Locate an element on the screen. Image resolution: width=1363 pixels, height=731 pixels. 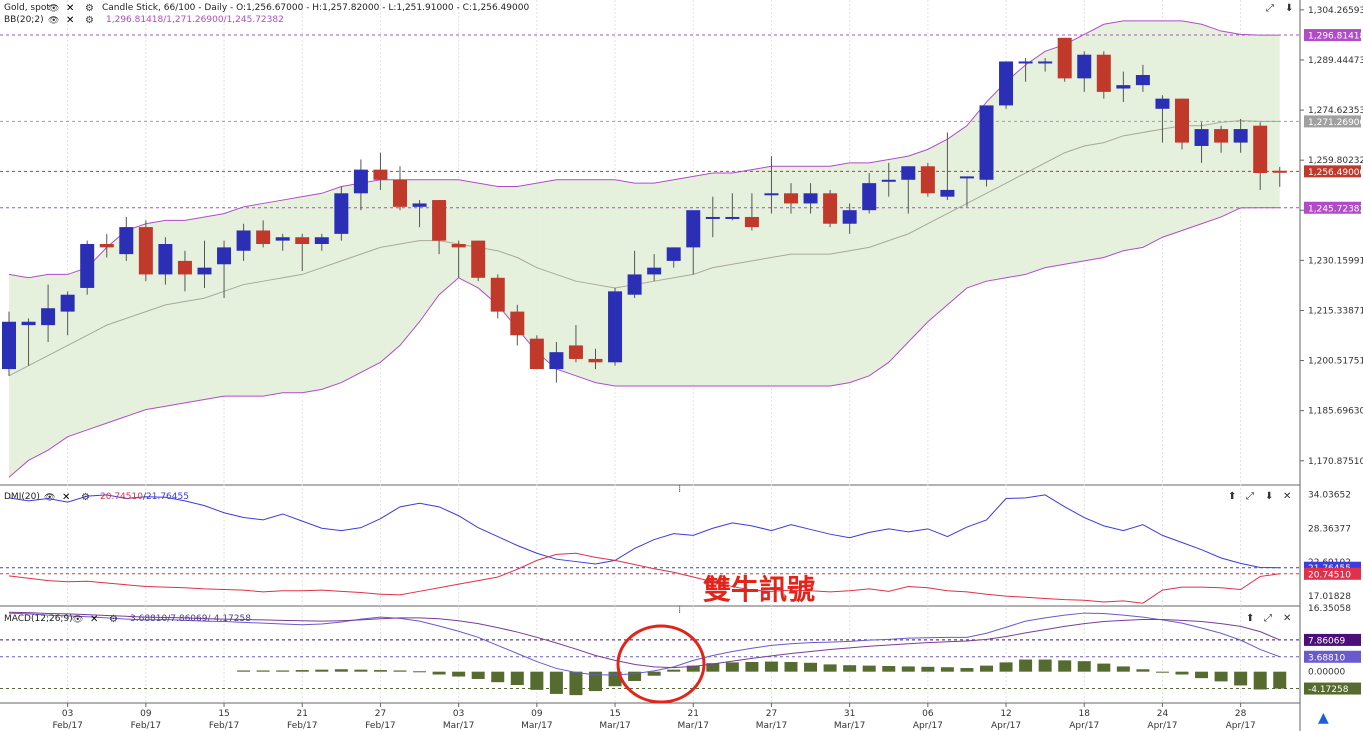
bb-title: BB(20;2) is located at coordinates (24, 20).